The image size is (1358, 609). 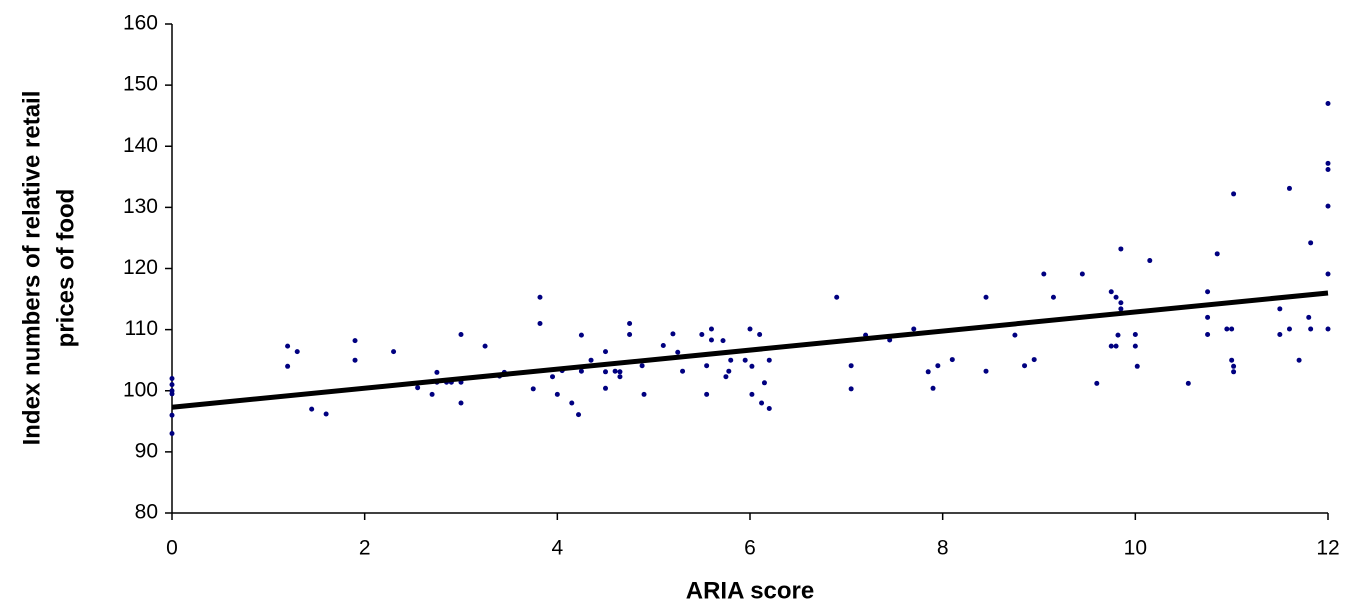 I want to click on x-tick-label: 12, so click(x=1327, y=548).